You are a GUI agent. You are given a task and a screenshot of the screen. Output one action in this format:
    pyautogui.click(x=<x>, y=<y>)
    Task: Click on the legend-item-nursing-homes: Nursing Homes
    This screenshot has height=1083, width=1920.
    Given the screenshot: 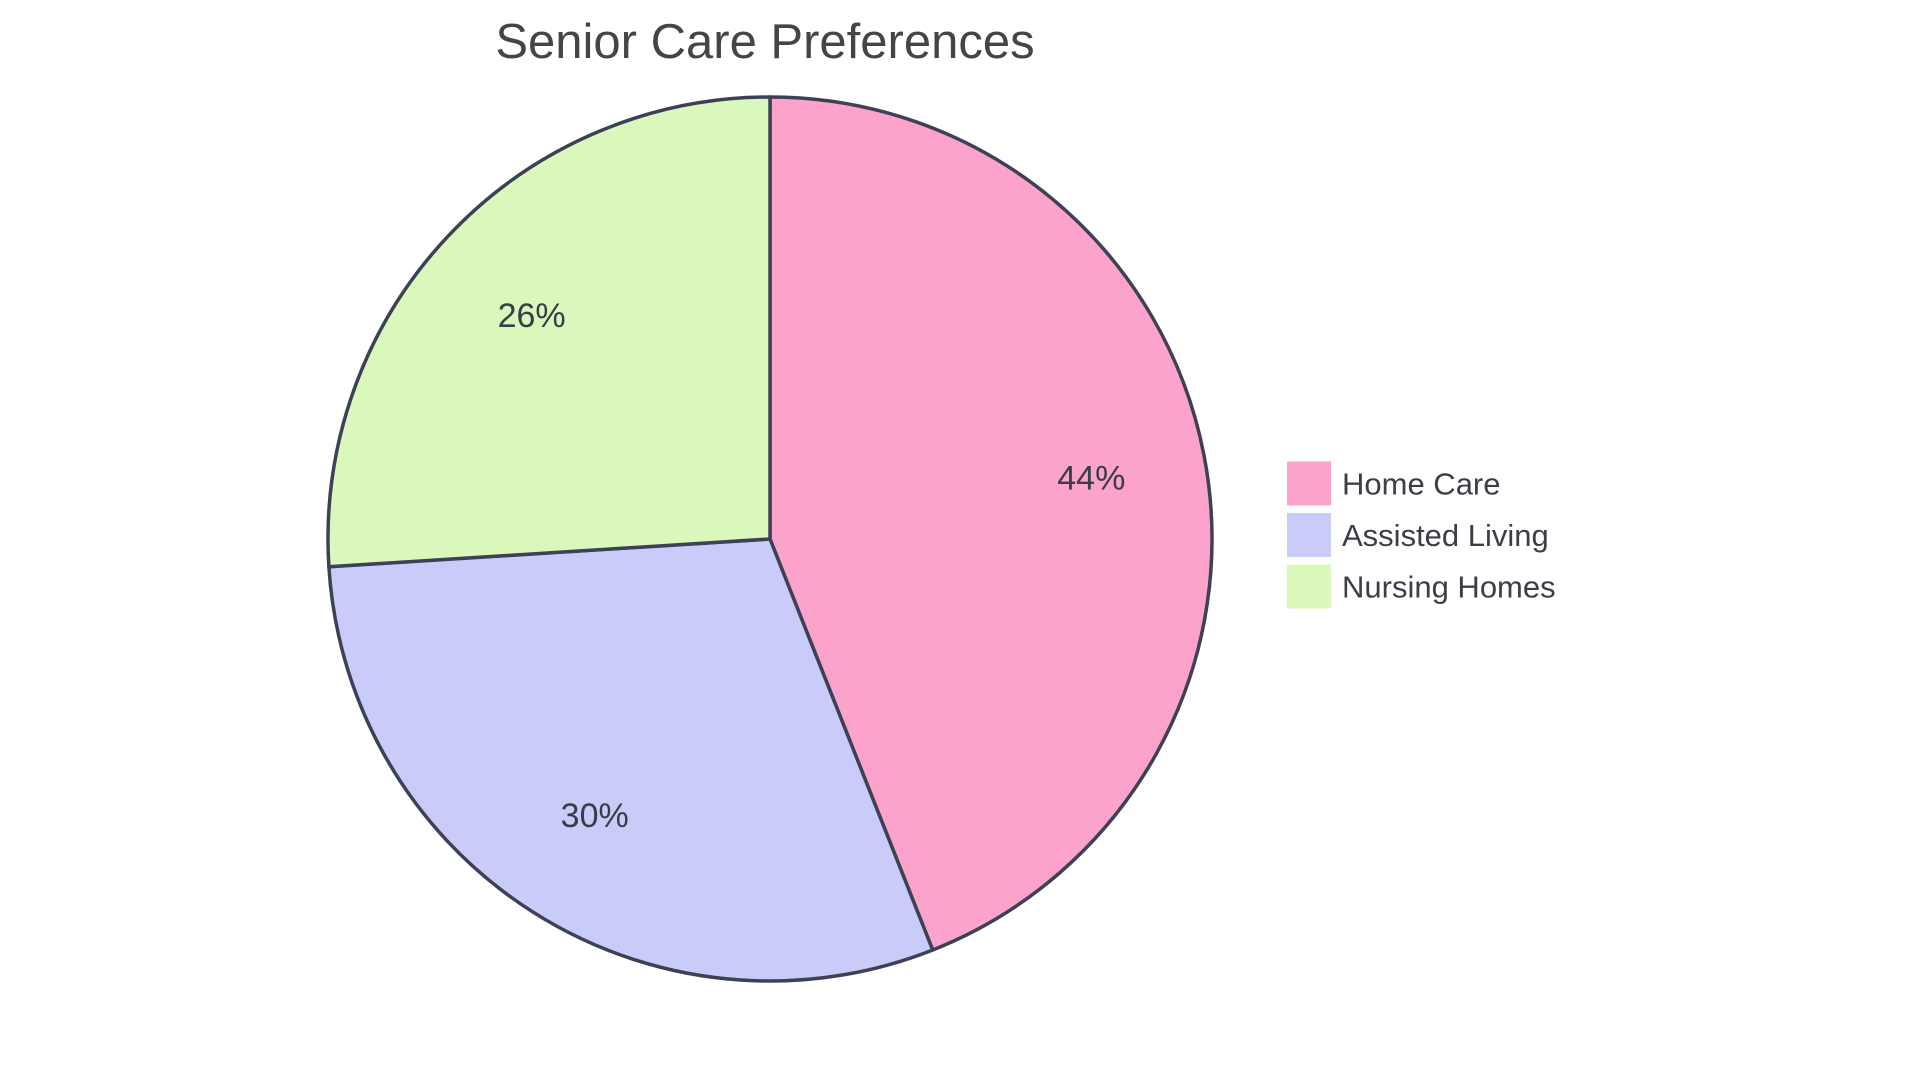 What is the action you would take?
    pyautogui.click(x=1421, y=586)
    